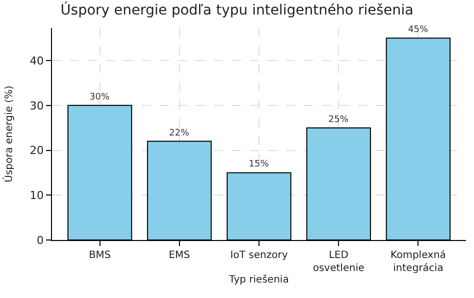 The image size is (474, 298). What do you see at coordinates (259, 165) in the screenshot?
I see `data-label: 15%` at bounding box center [259, 165].